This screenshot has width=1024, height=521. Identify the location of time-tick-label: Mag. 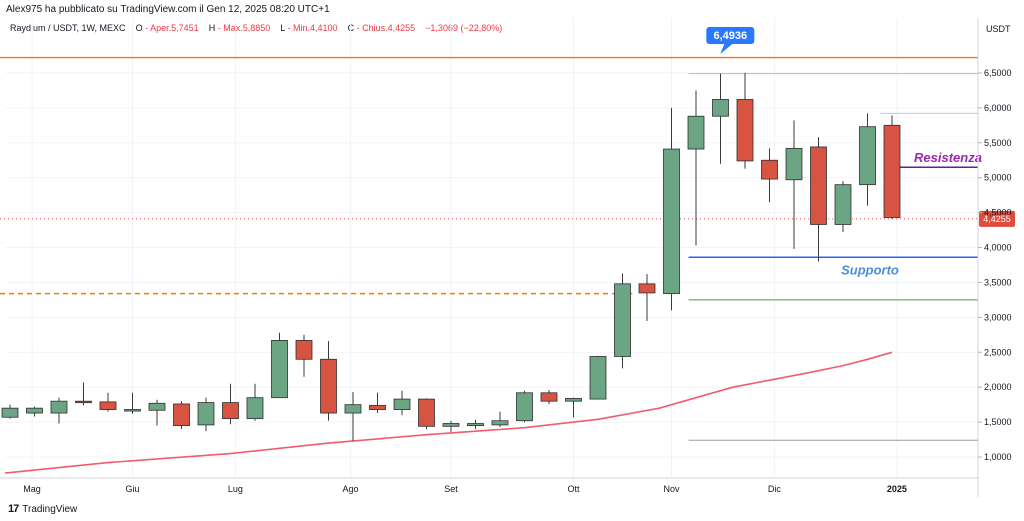
(32, 489).